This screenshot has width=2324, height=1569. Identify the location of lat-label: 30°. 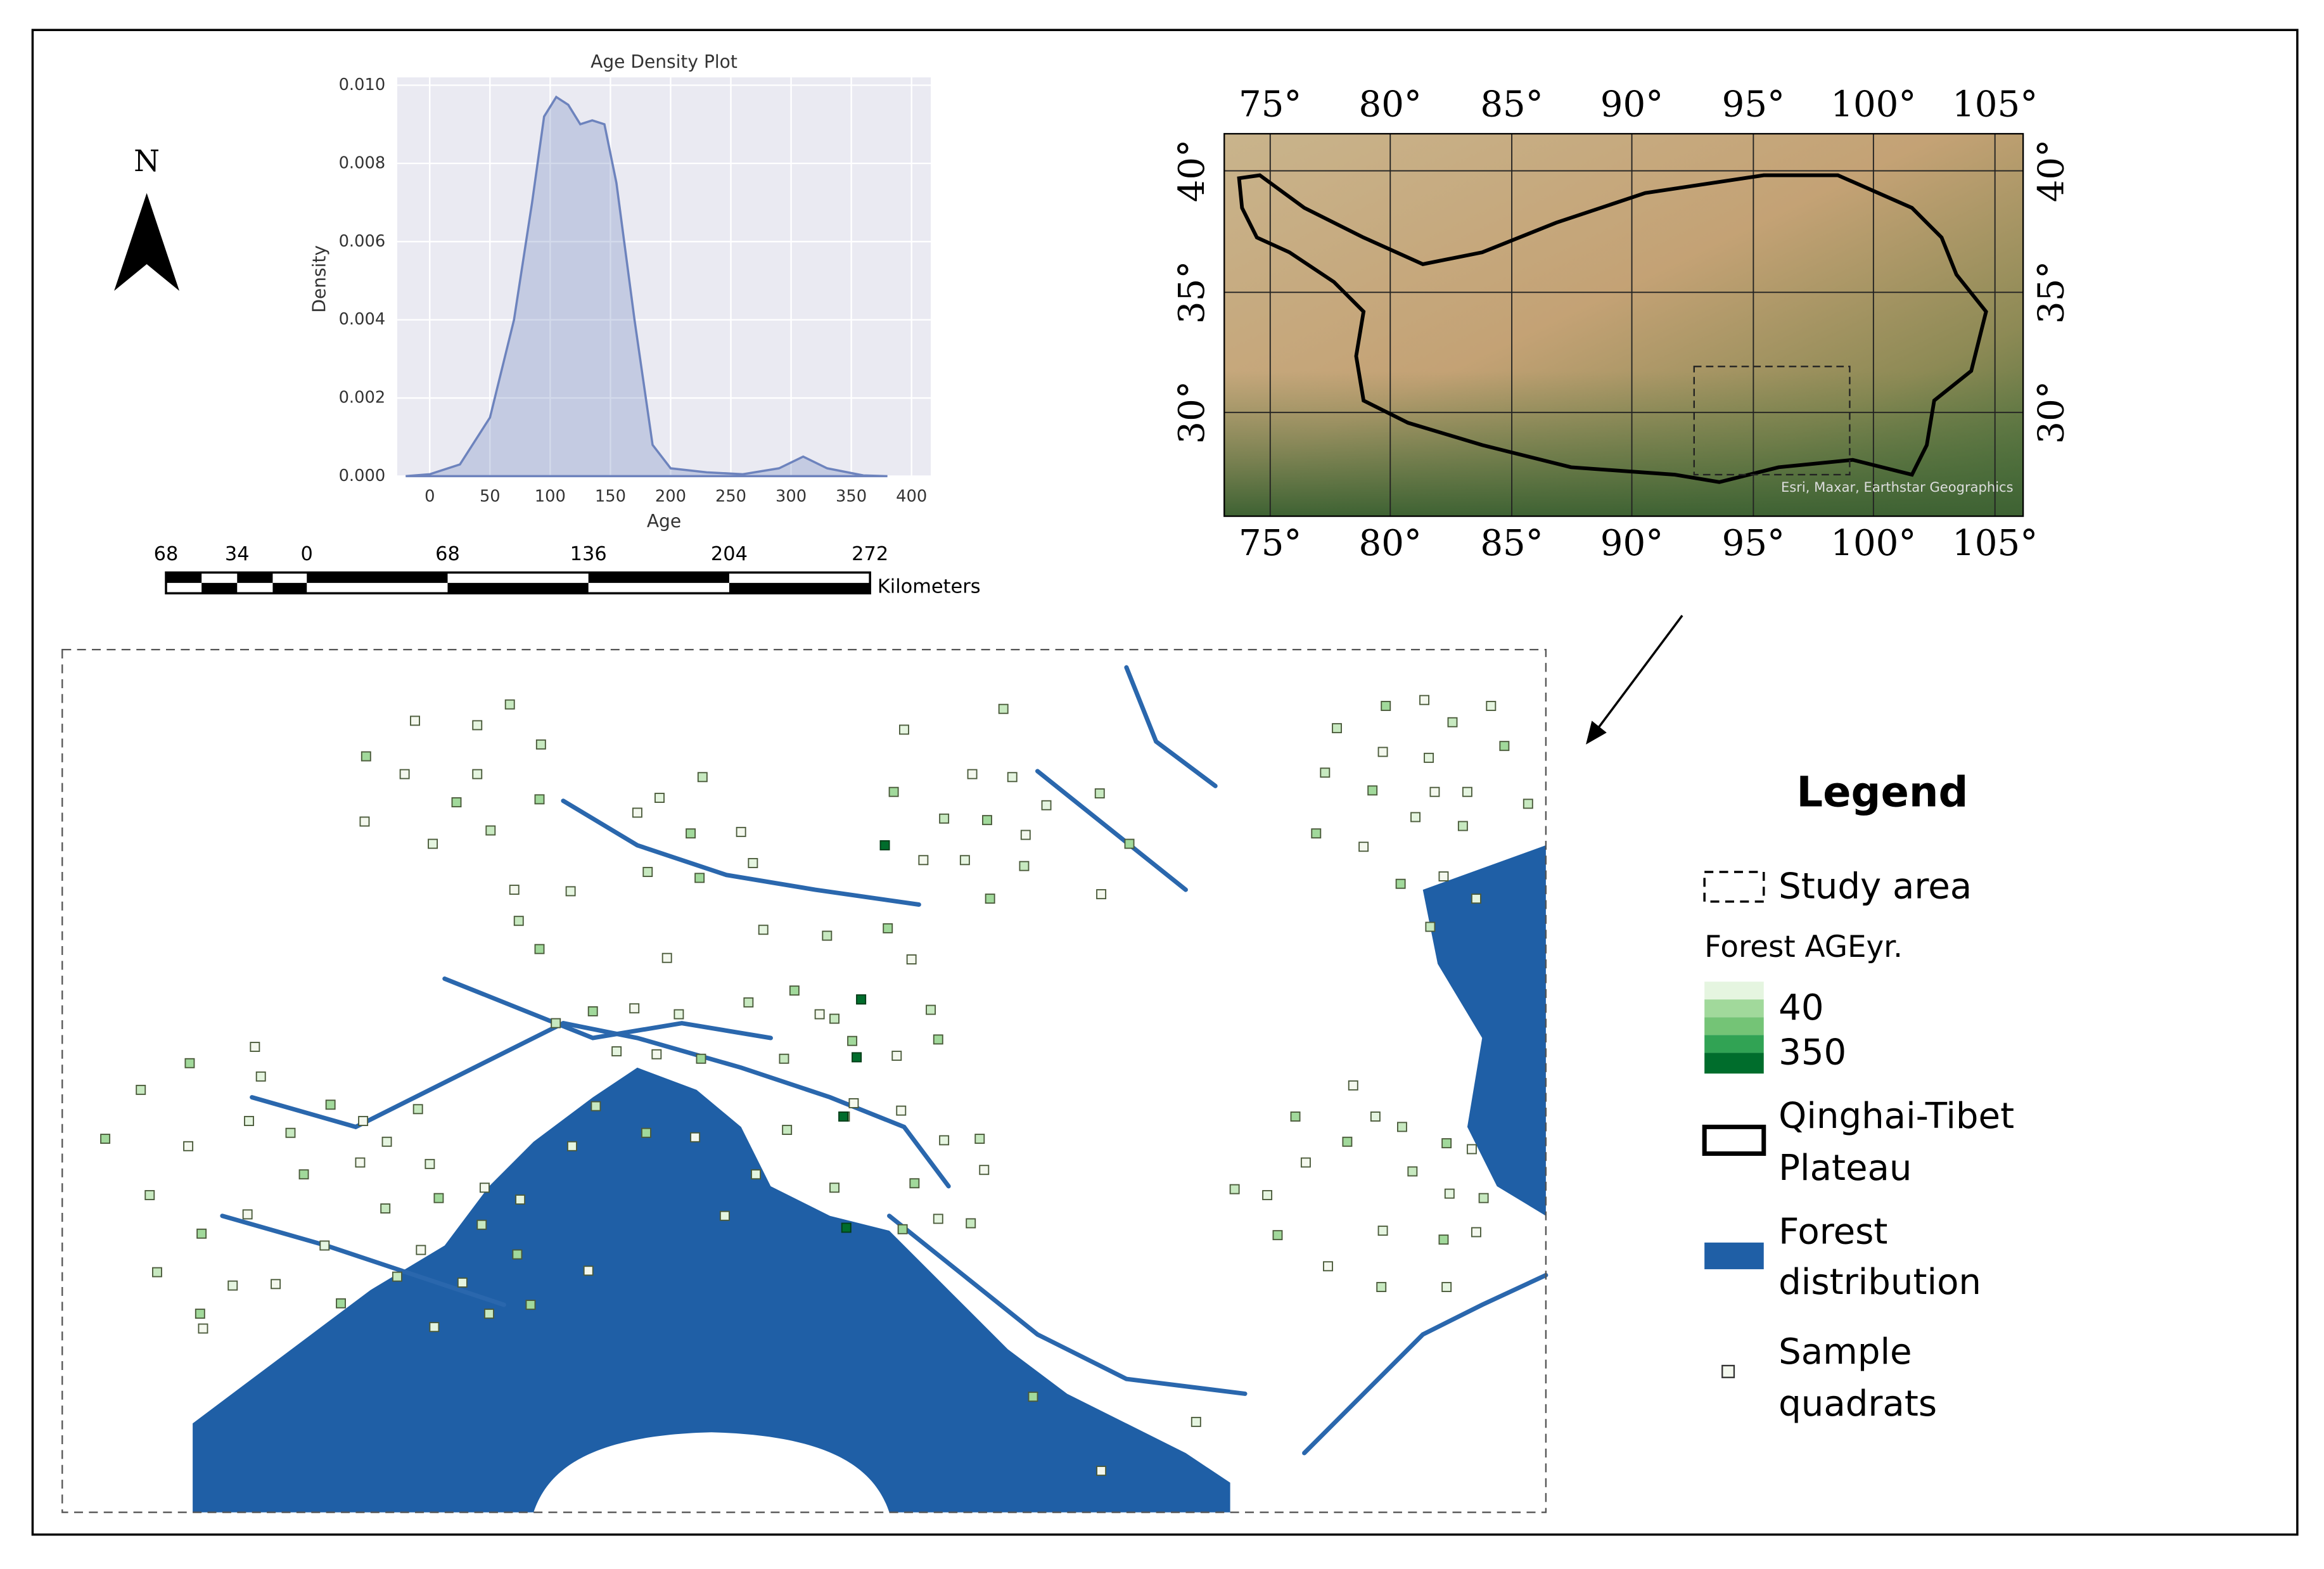
(1192, 412).